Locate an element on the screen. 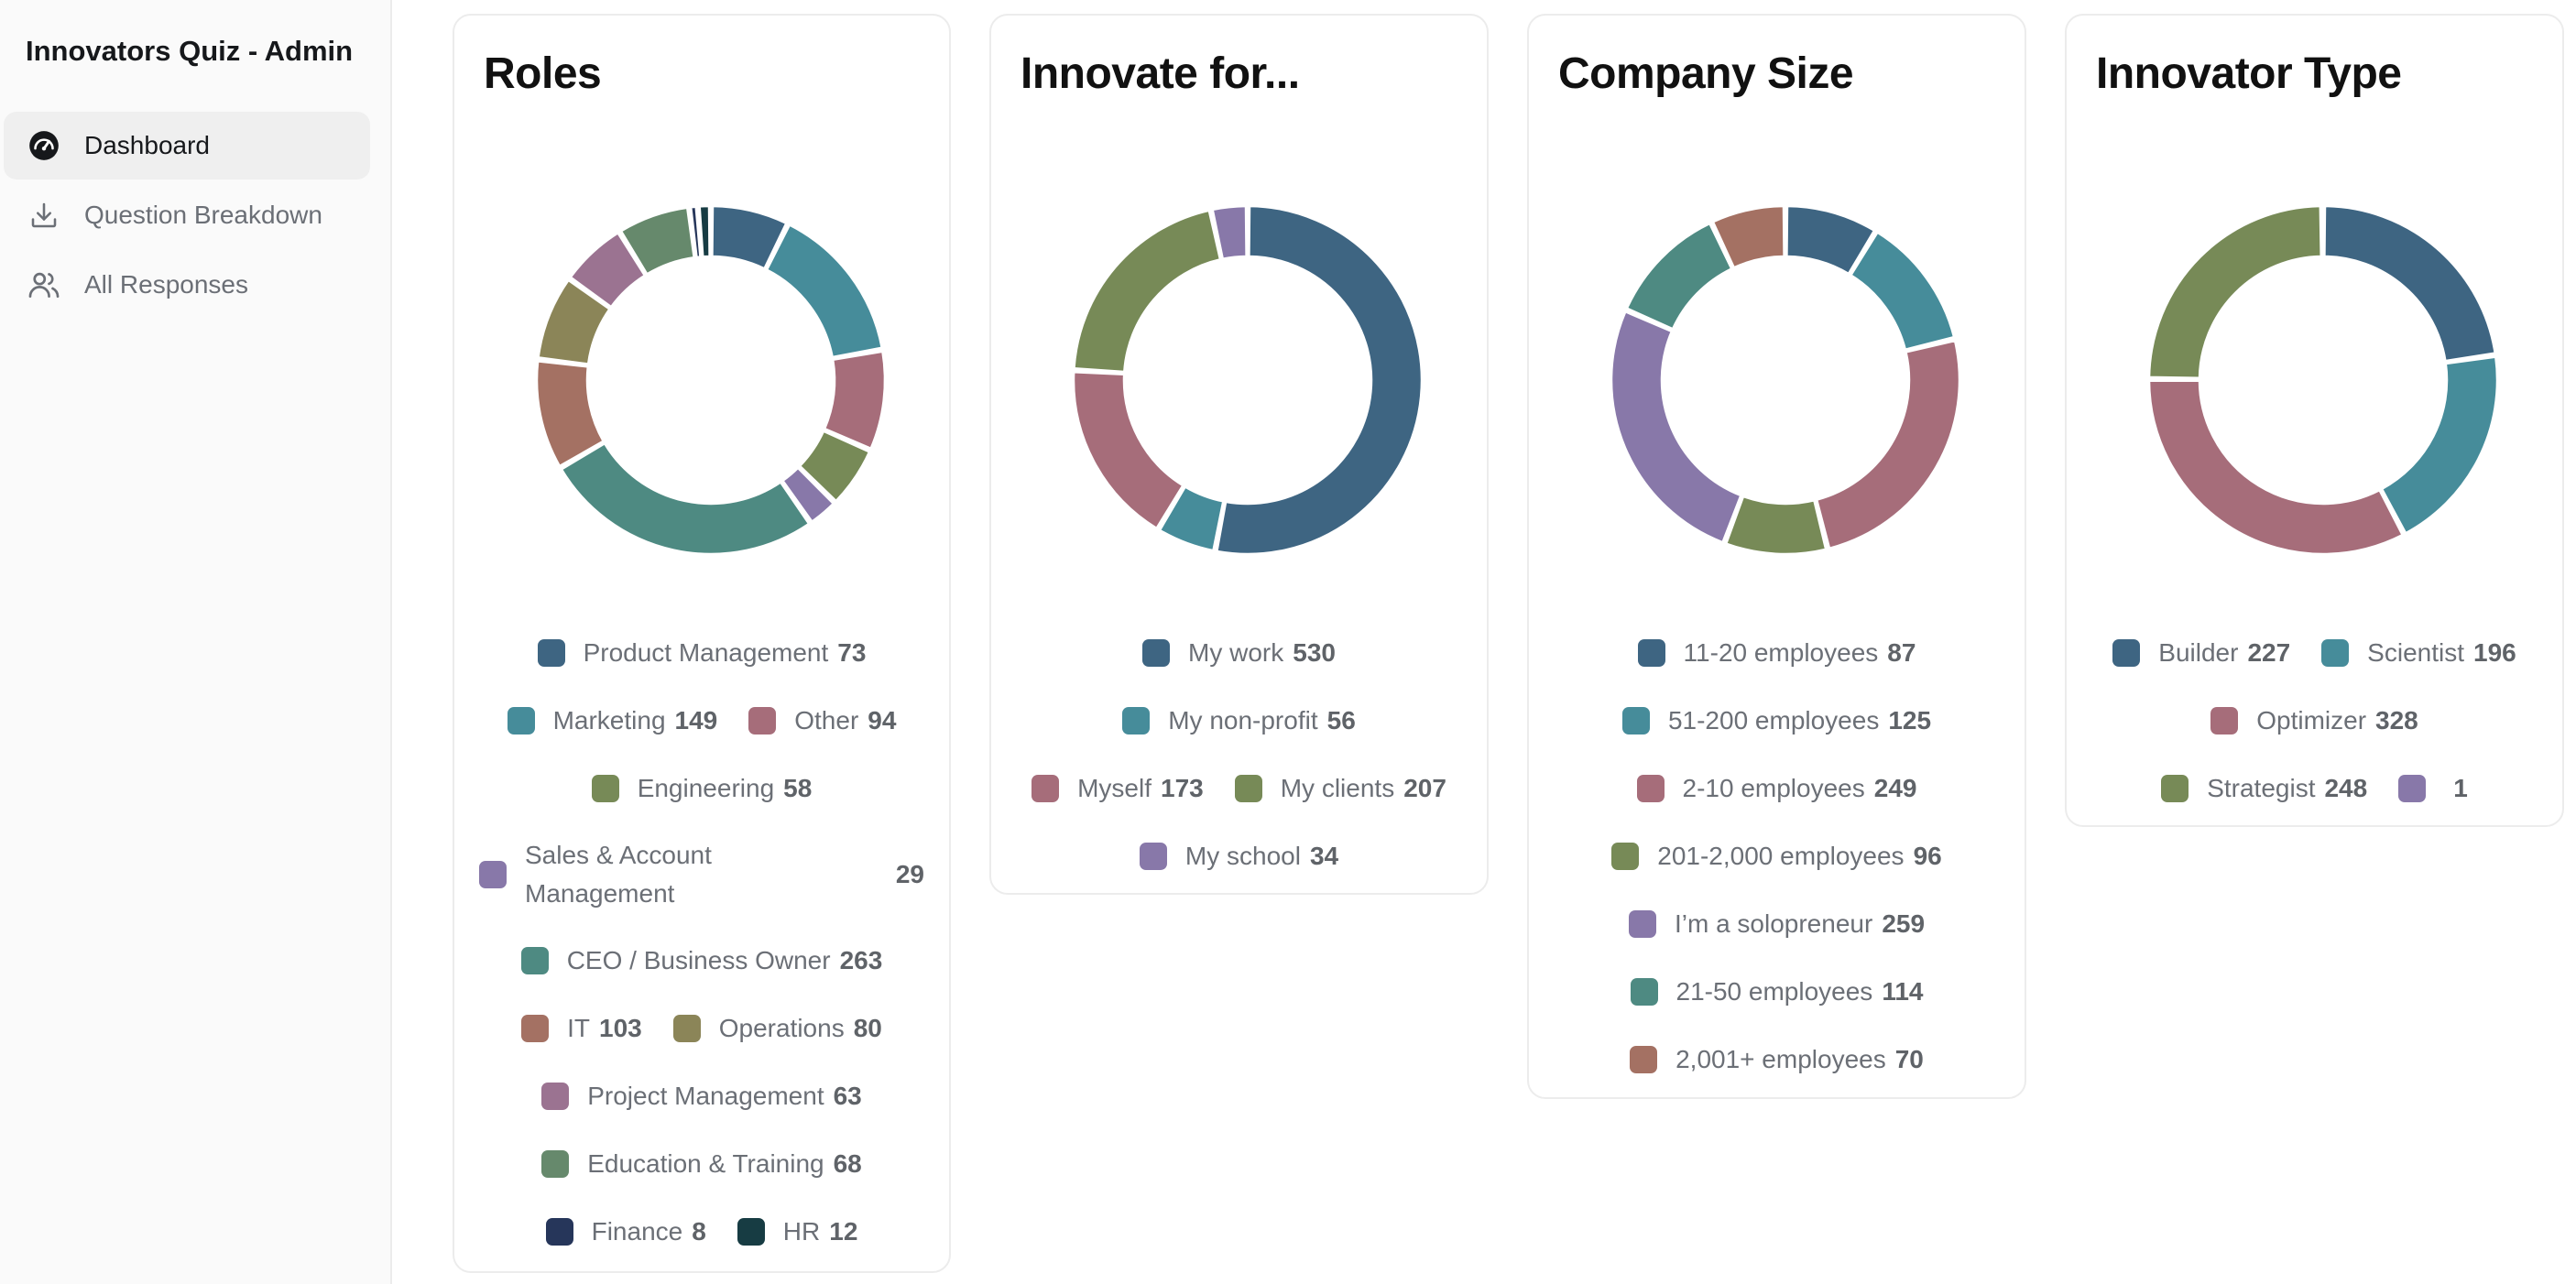  innovator-type-donut-chart is located at coordinates (2323, 380).